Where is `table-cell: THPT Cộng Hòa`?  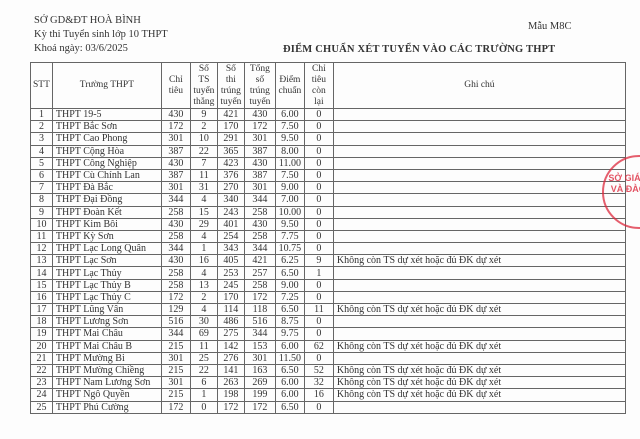 table-cell: THPT Cộng Hòa is located at coordinates (106, 151).